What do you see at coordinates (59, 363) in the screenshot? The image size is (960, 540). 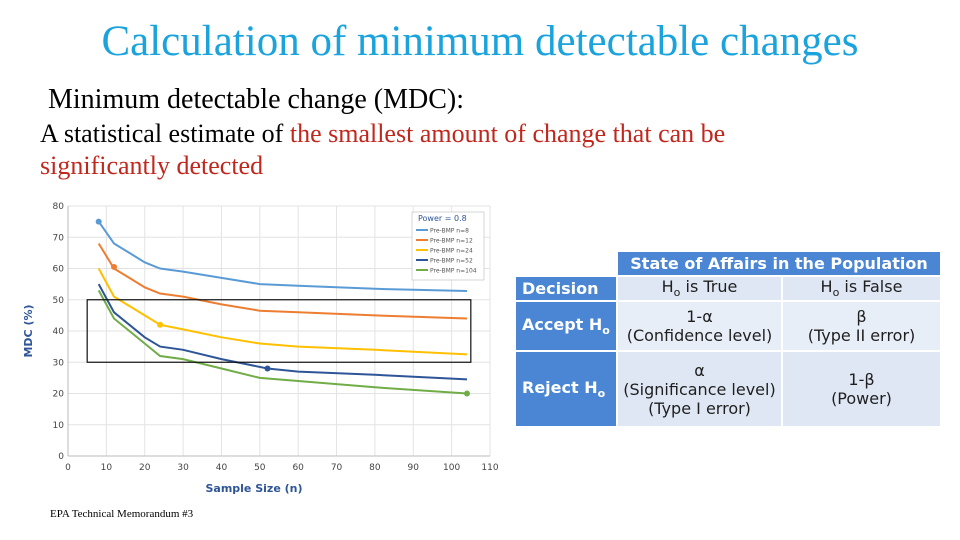 I see `y-tick-label: 30` at bounding box center [59, 363].